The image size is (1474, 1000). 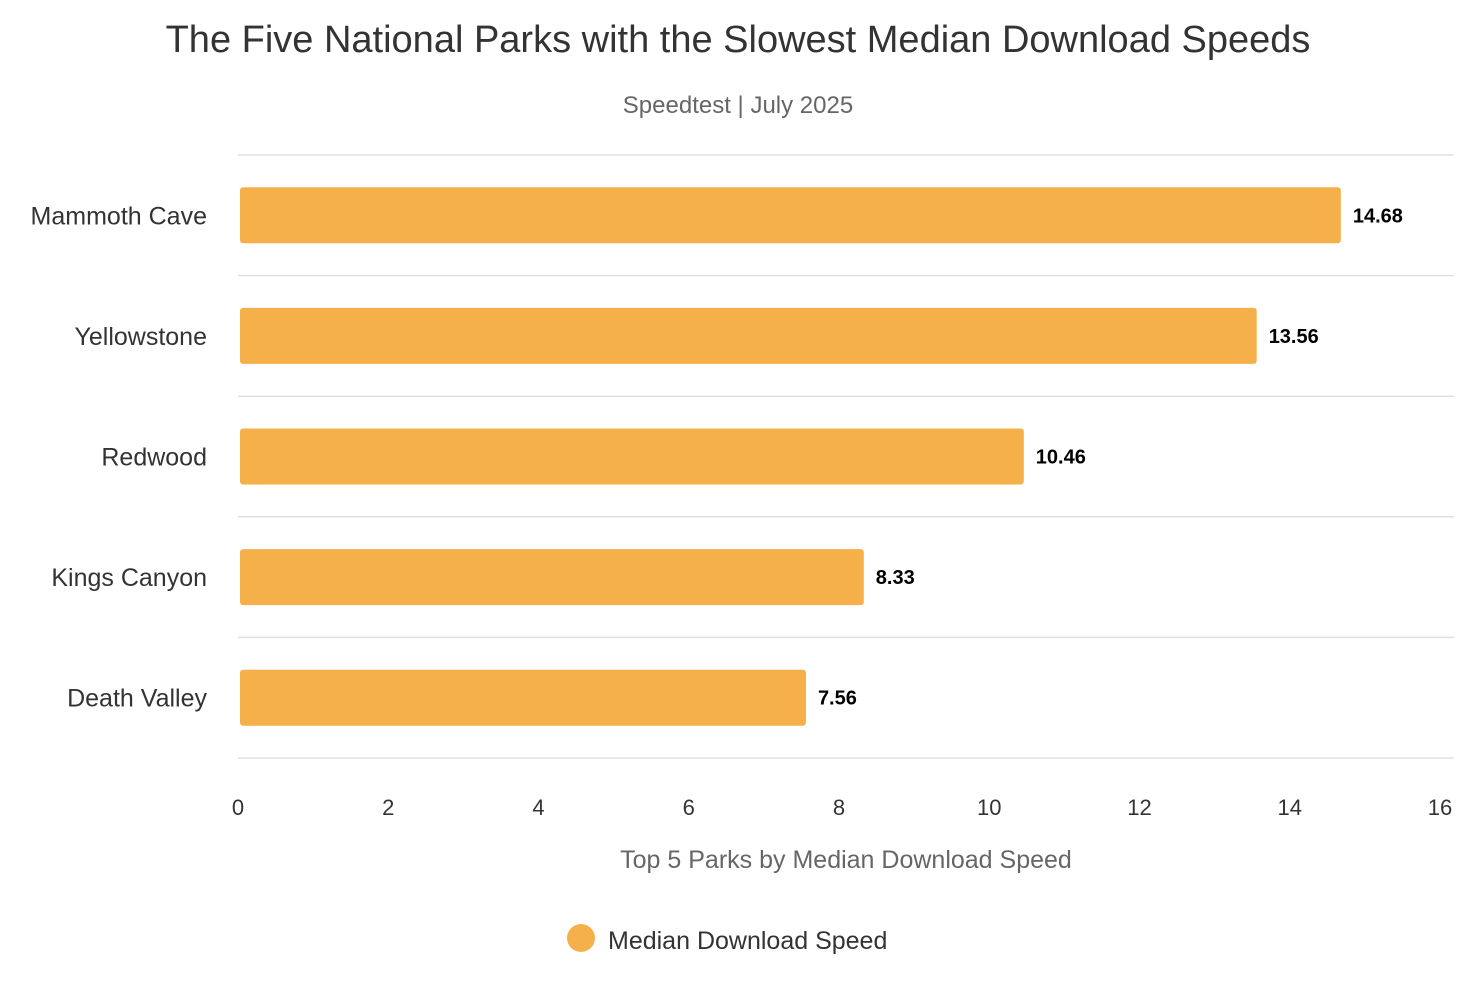 What do you see at coordinates (895, 578) in the screenshot?
I see `data-label: 8.33` at bounding box center [895, 578].